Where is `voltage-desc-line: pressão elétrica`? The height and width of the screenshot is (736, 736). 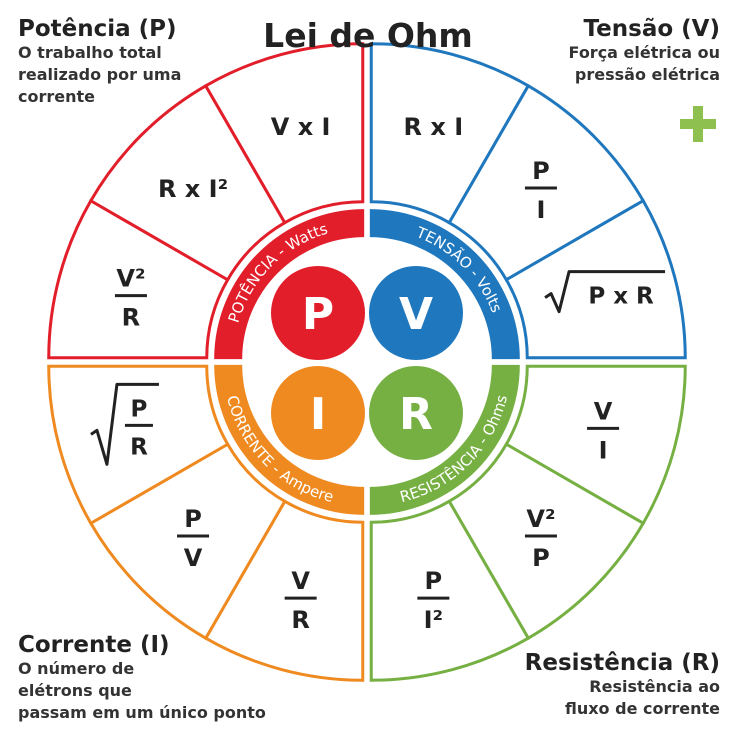
voltage-desc-line: pressão elétrica is located at coordinates (647, 74).